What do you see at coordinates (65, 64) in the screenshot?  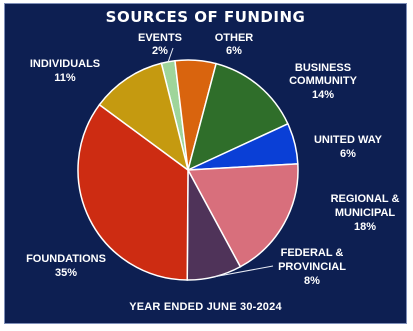 I see `slice-label-individuals: INDIVIDUALS` at bounding box center [65, 64].